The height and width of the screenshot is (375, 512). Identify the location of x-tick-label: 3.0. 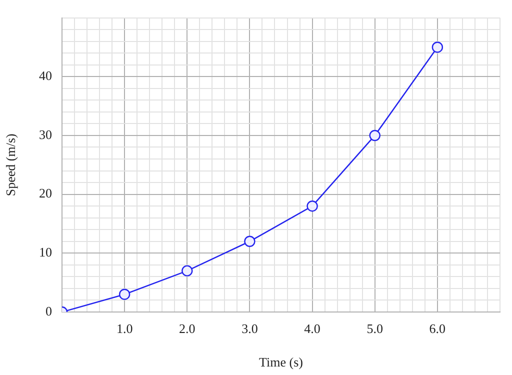
(250, 328).